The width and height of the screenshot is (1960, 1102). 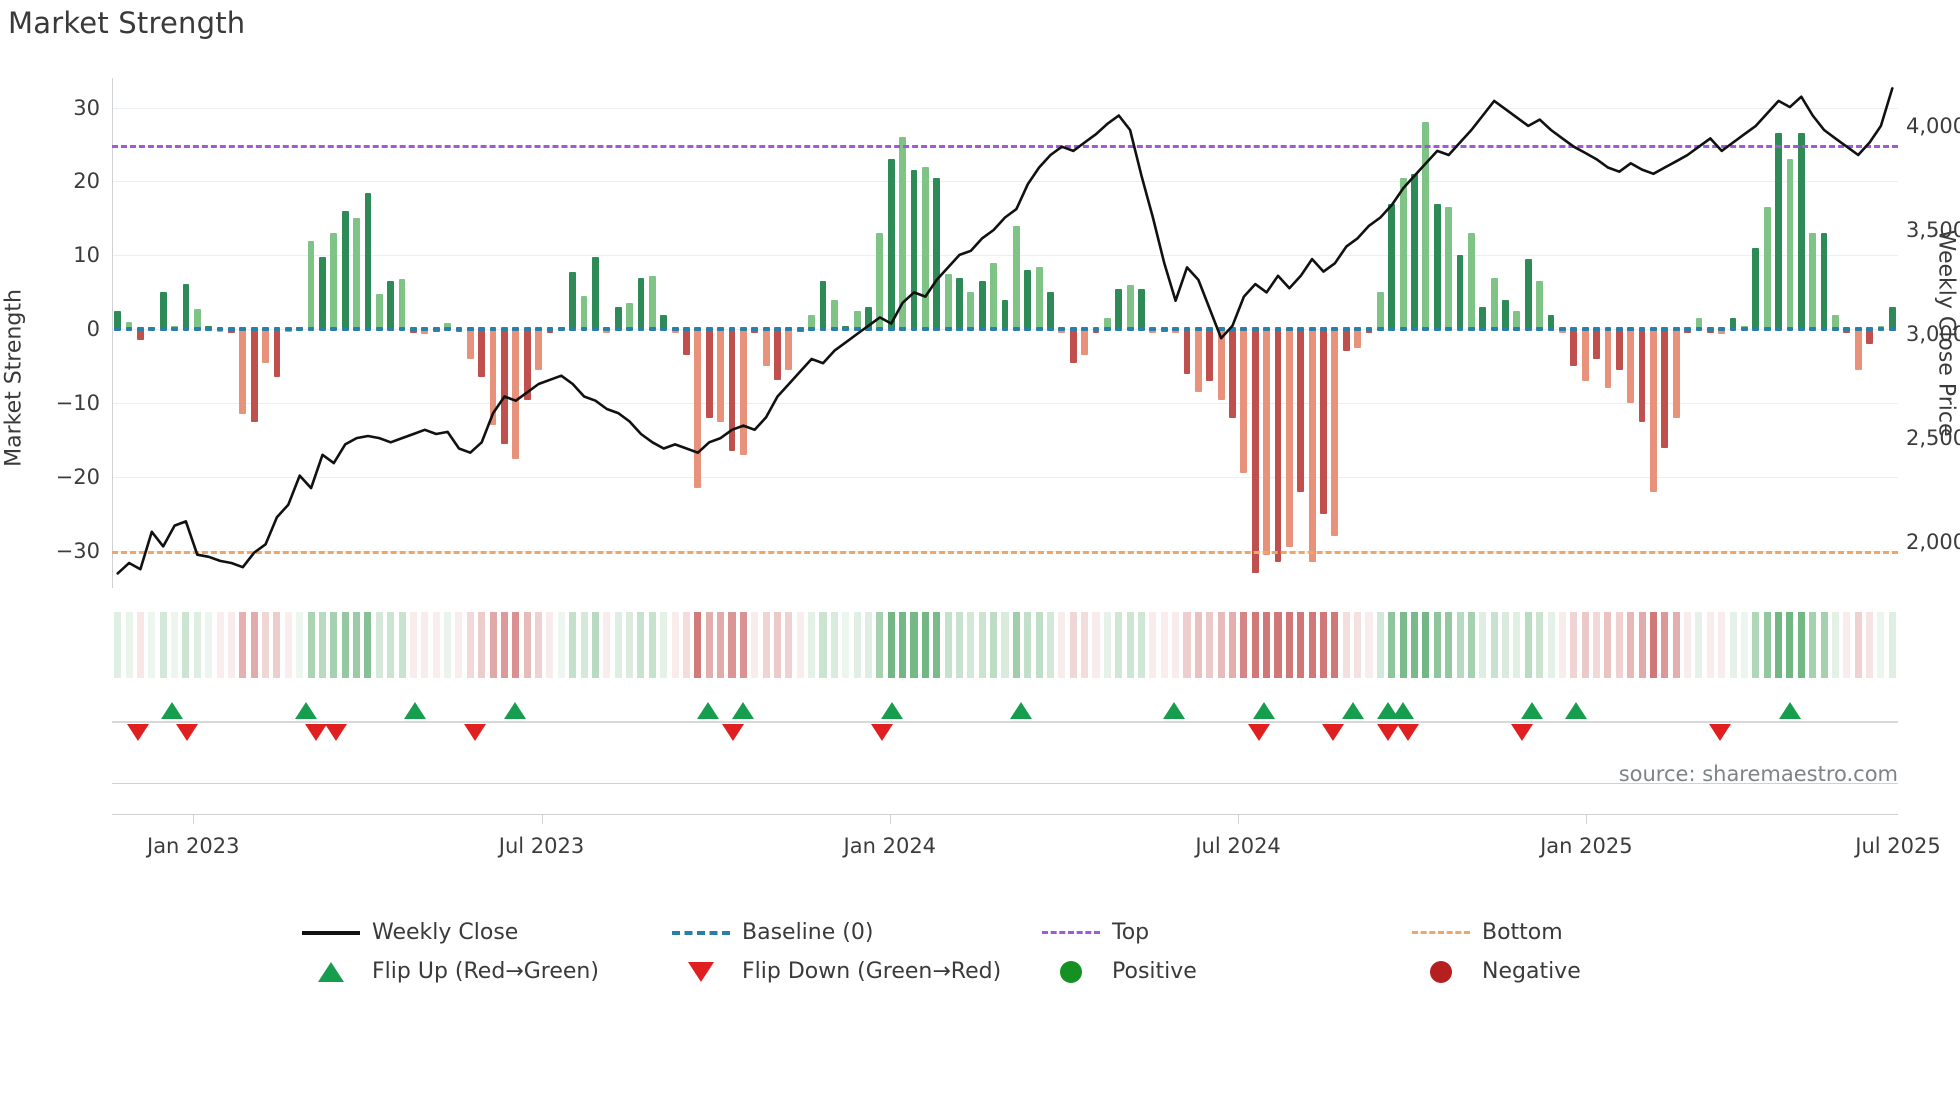 What do you see at coordinates (1586, 846) in the screenshot?
I see `x-tick-label: Jan 2025` at bounding box center [1586, 846].